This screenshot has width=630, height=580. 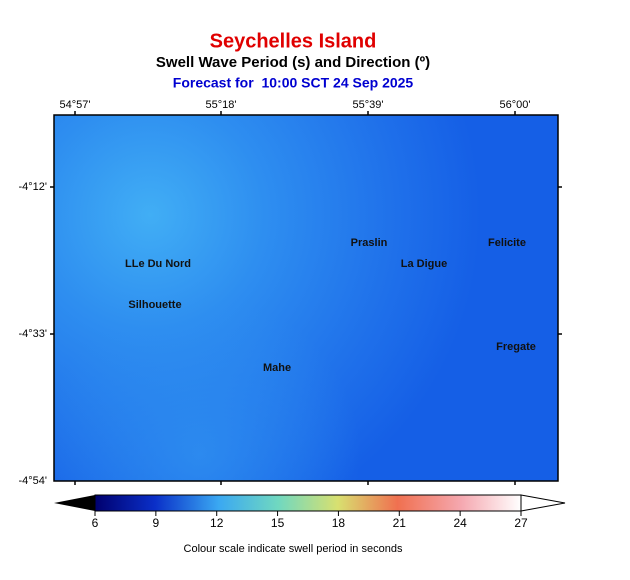 What do you see at coordinates (368, 105) in the screenshot?
I see `longitude-label: 55°39'` at bounding box center [368, 105].